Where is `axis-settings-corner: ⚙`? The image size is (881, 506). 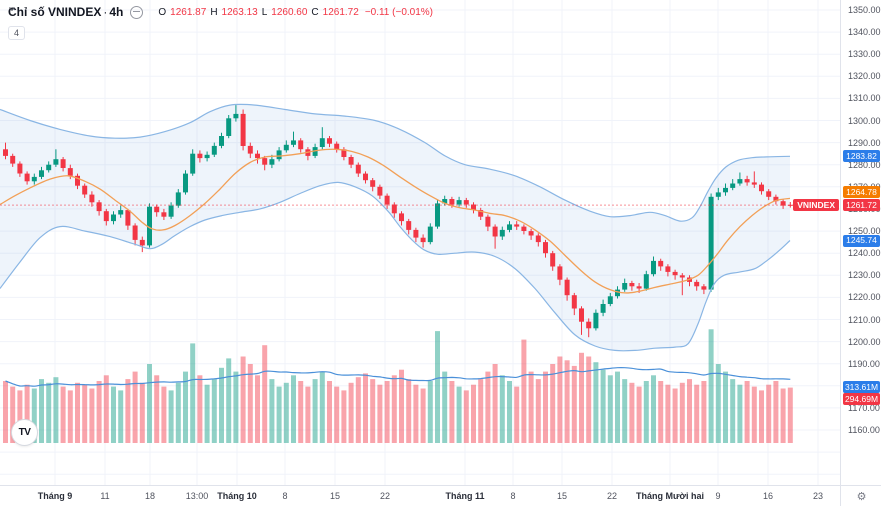 axis-settings-corner: ⚙ is located at coordinates (860, 495).